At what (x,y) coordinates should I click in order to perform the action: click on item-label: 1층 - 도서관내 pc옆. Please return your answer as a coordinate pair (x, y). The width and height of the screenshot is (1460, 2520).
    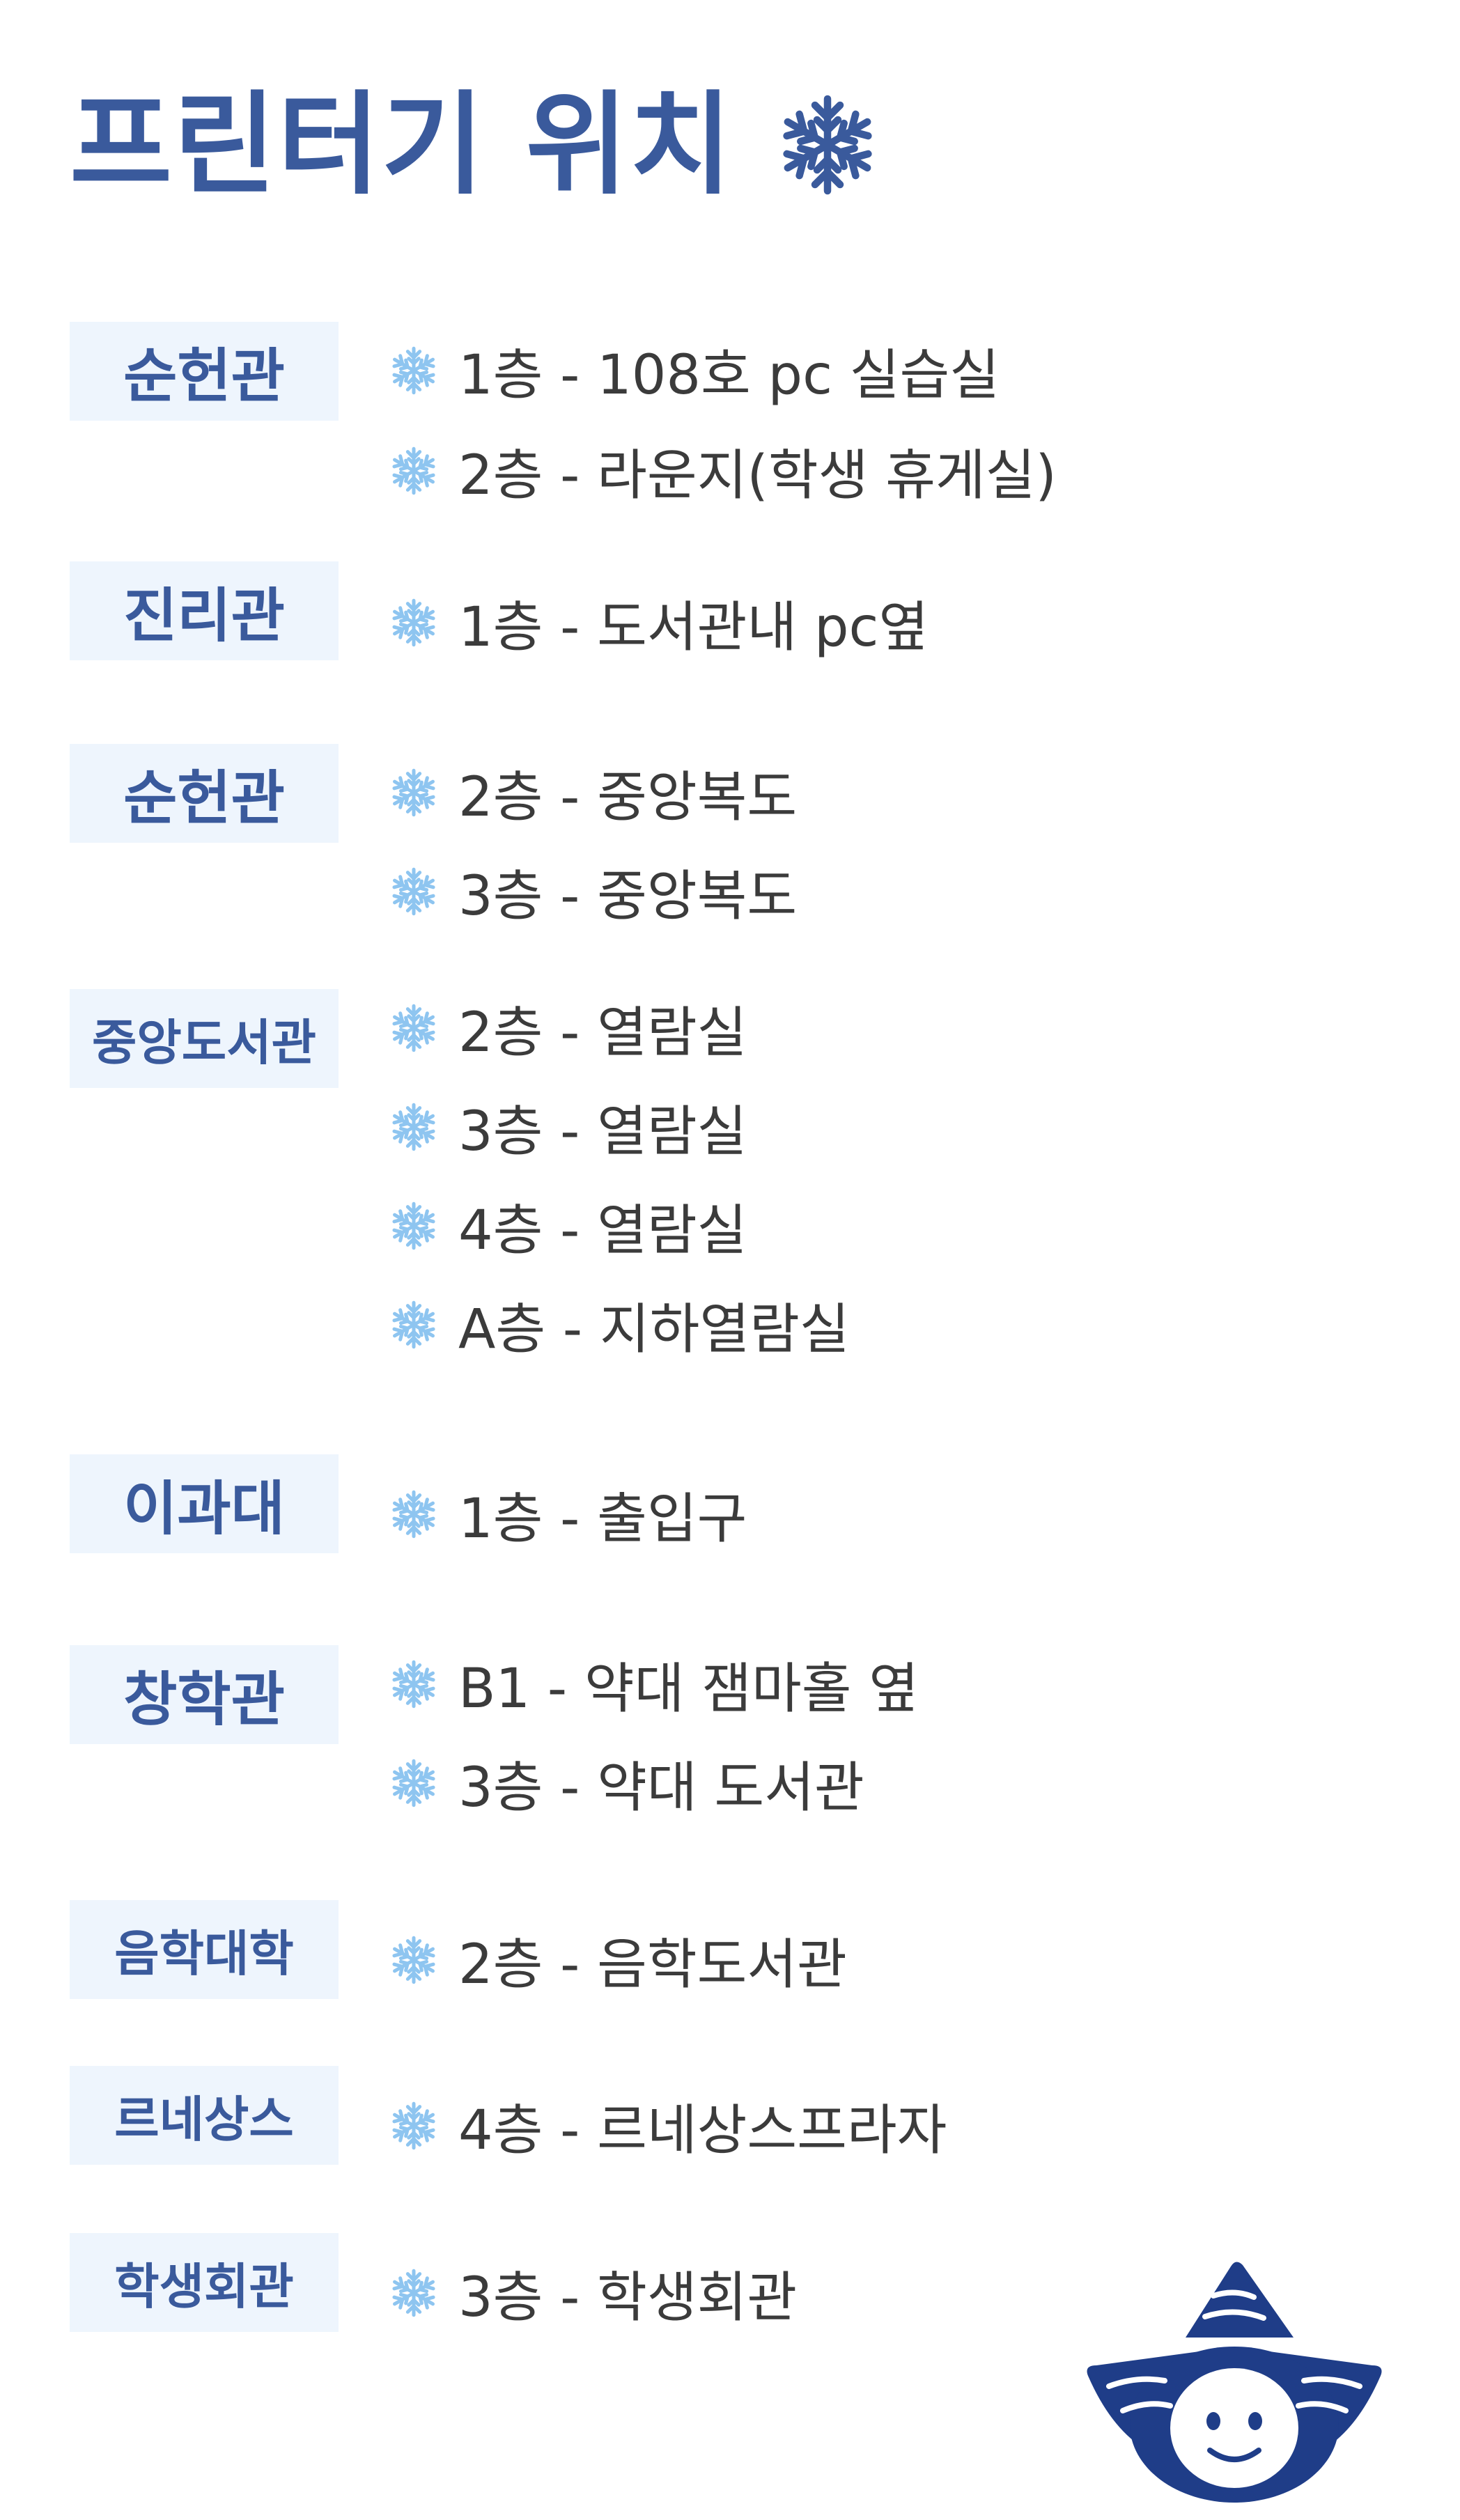
    Looking at the image, I should click on (693, 628).